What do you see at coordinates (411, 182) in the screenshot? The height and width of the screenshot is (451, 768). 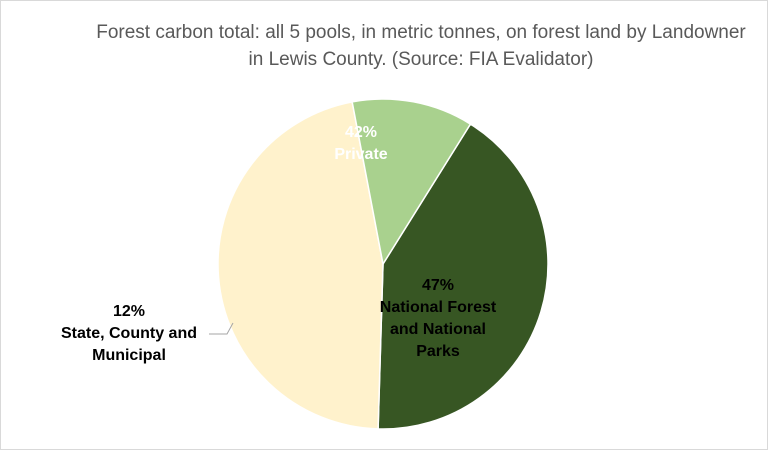 I see `pie-slice-state-county-and-municipal` at bounding box center [411, 182].